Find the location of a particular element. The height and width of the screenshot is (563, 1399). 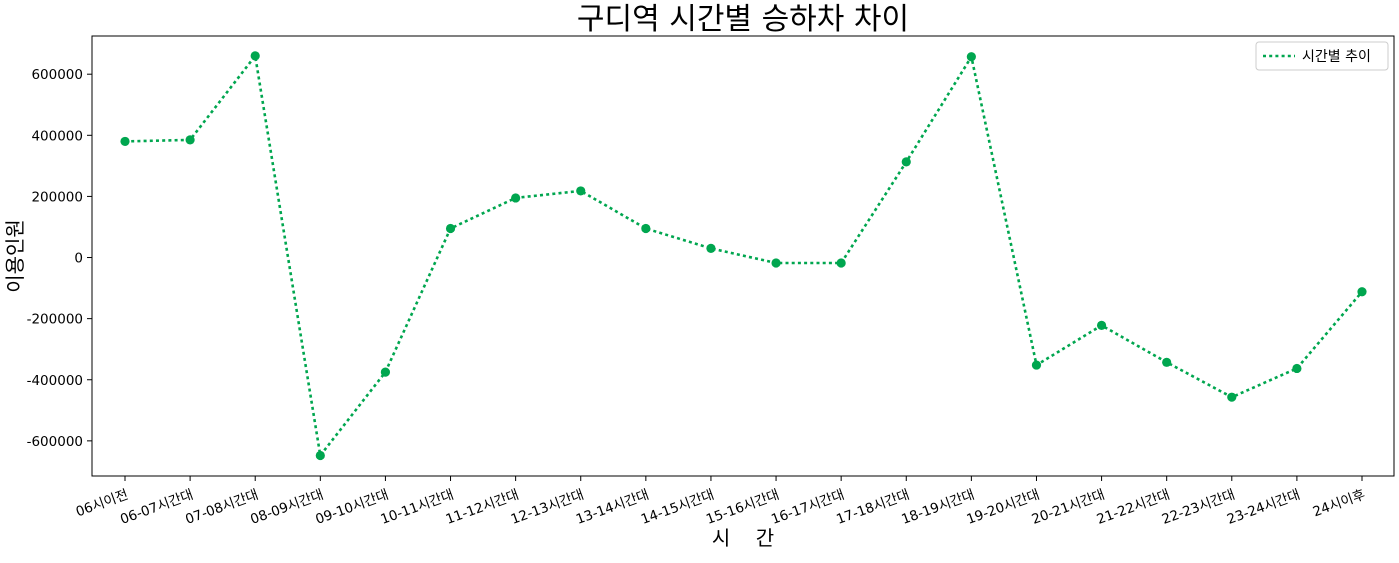

legend-box is located at coordinates (1322, 56).